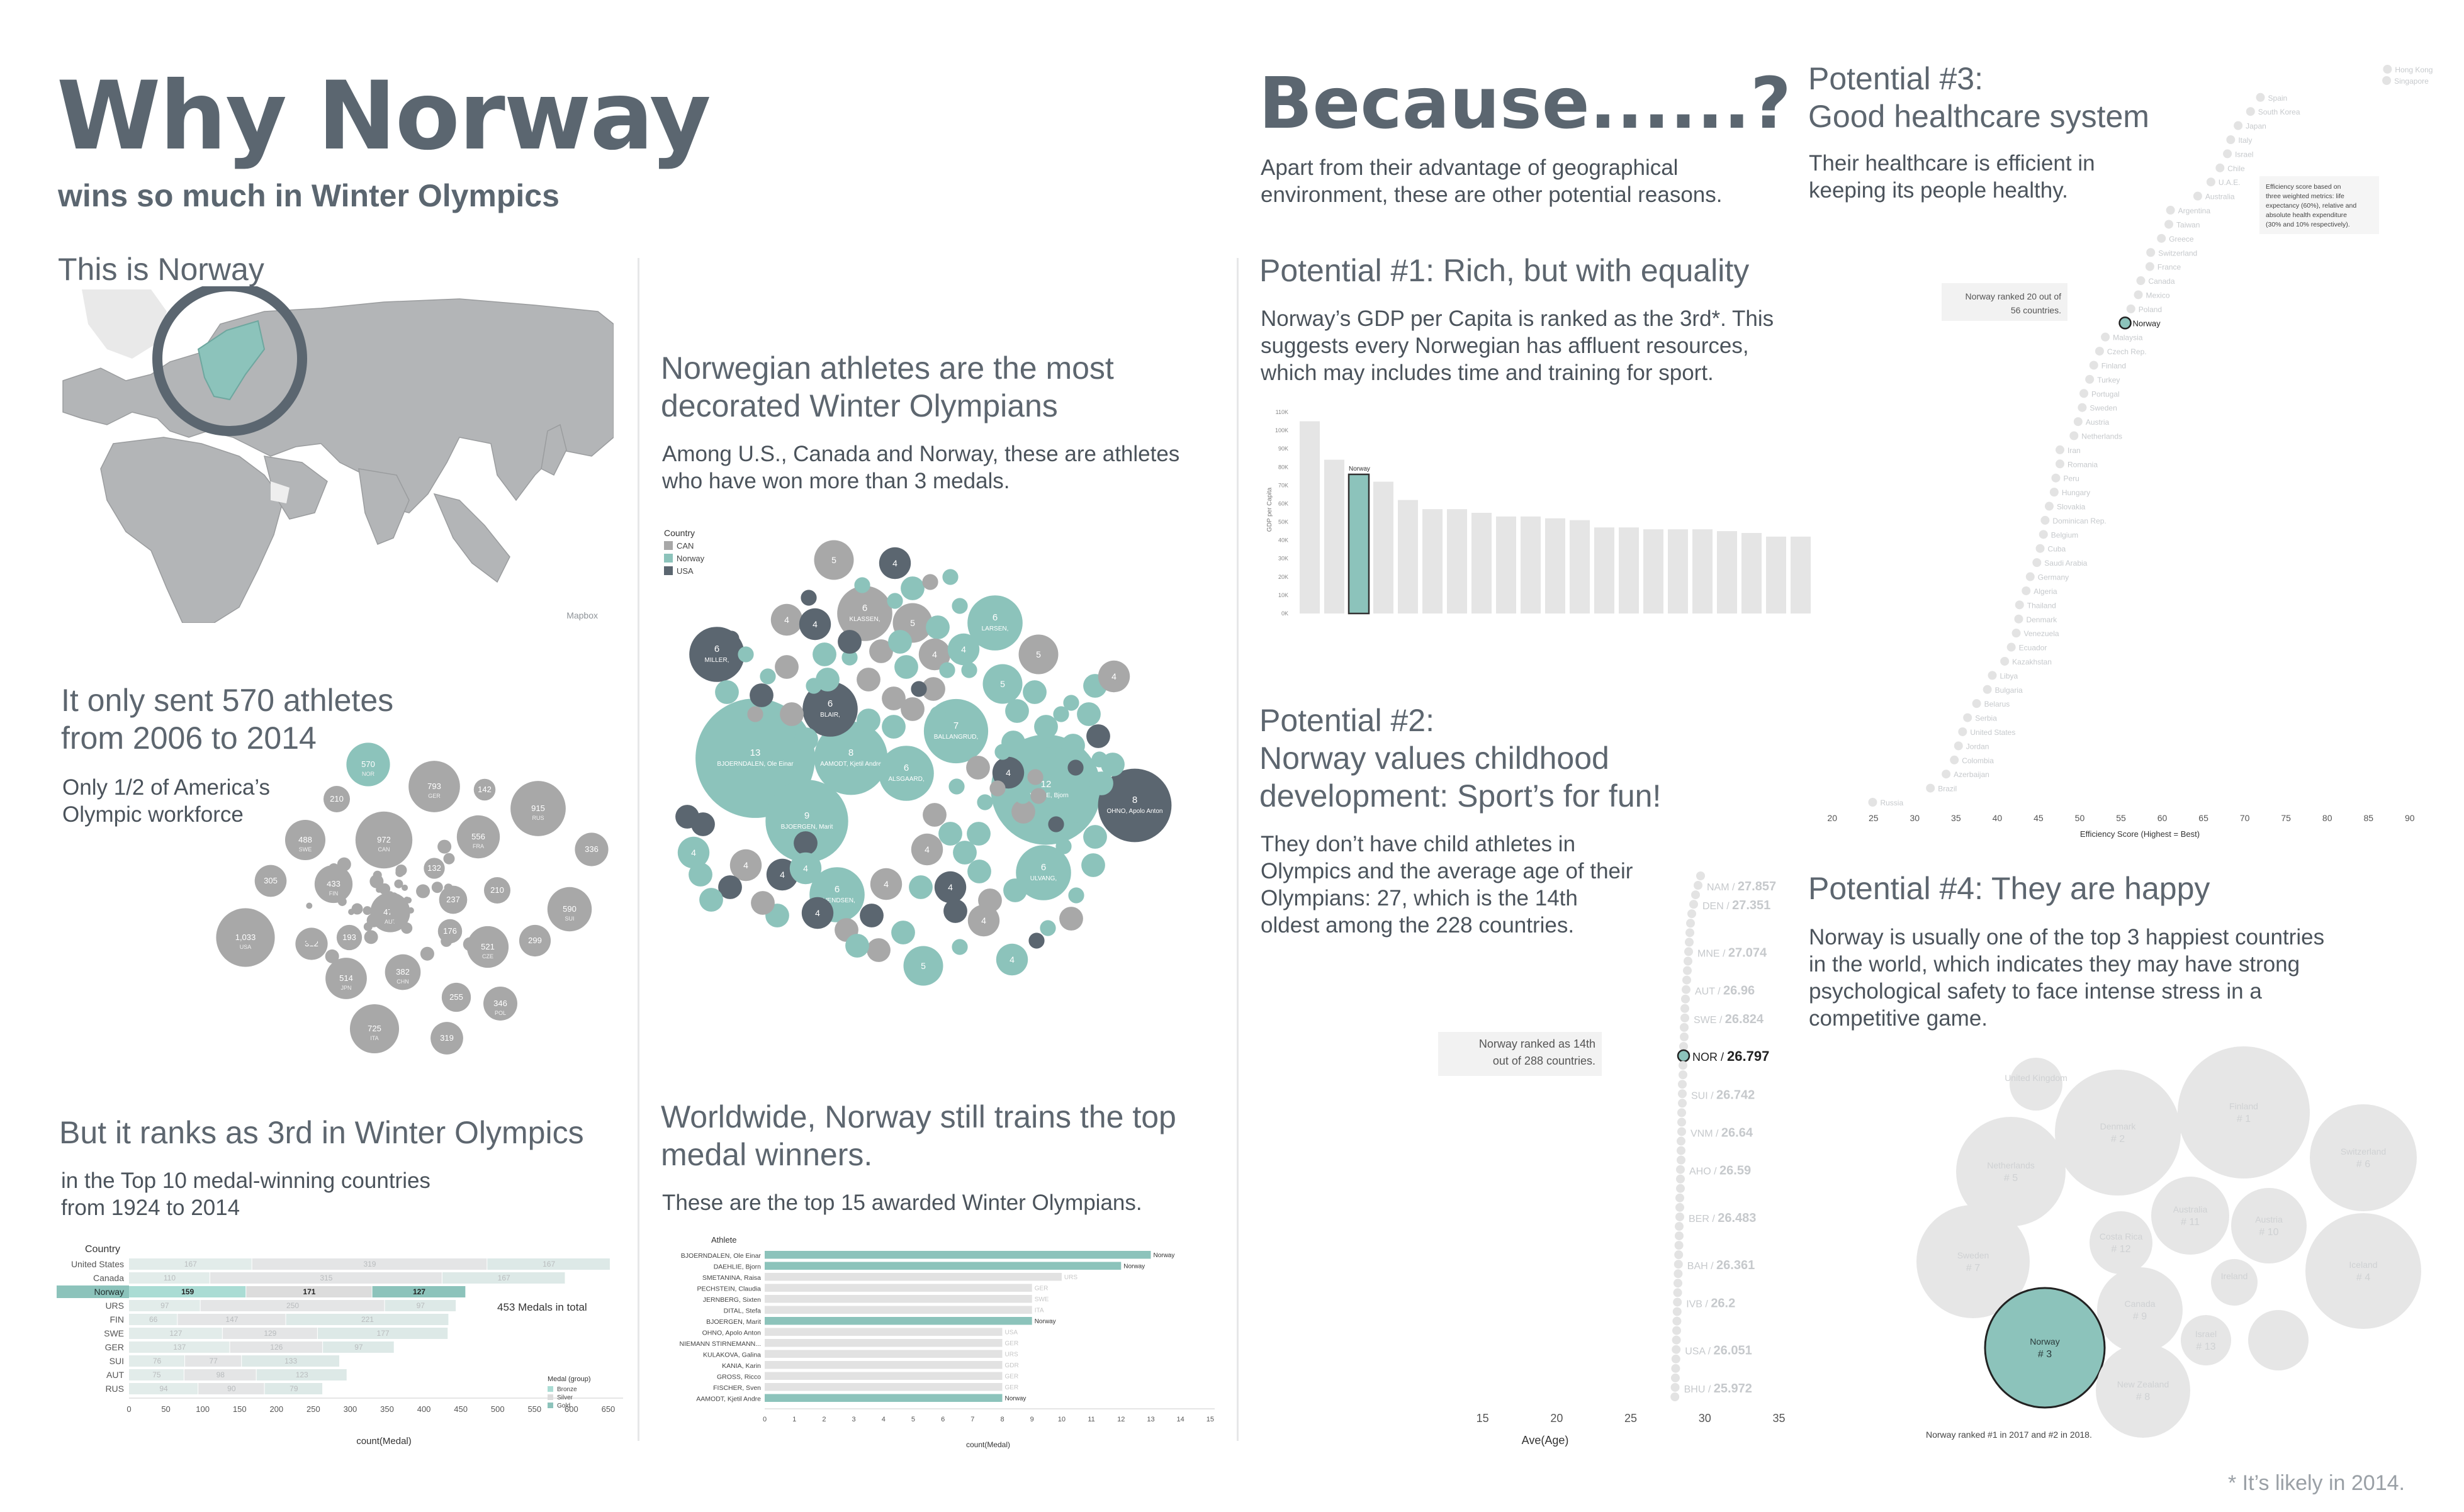 The height and width of the screenshot is (1512, 2464). What do you see at coordinates (1062, 1419) in the screenshot?
I see `top15-x-tick: 10` at bounding box center [1062, 1419].